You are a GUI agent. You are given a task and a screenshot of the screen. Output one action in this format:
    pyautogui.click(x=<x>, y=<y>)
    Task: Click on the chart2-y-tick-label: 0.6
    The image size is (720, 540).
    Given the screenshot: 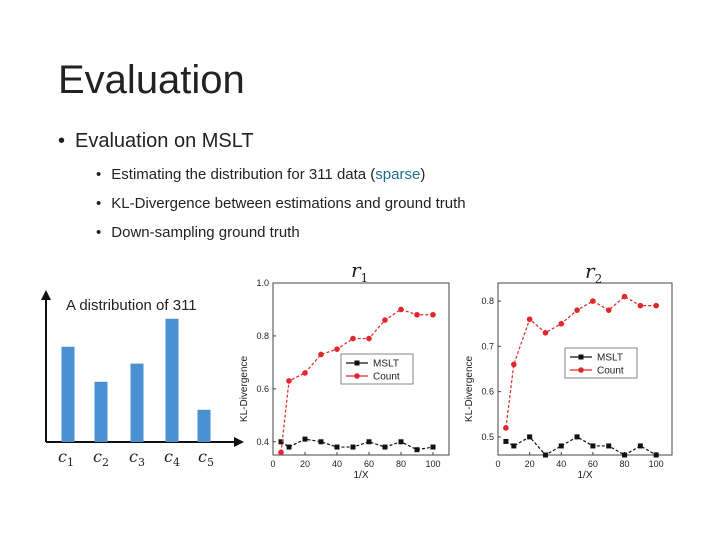 What is the action you would take?
    pyautogui.click(x=487, y=392)
    